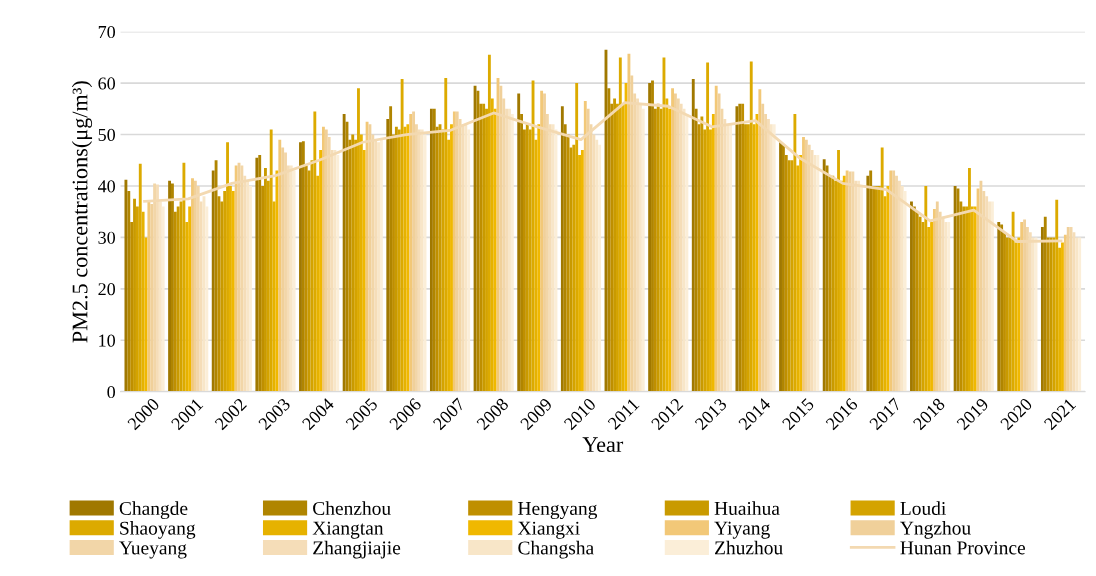  What do you see at coordinates (357, 549) in the screenshot?
I see `legend-label: Zhangjiajie` at bounding box center [357, 549].